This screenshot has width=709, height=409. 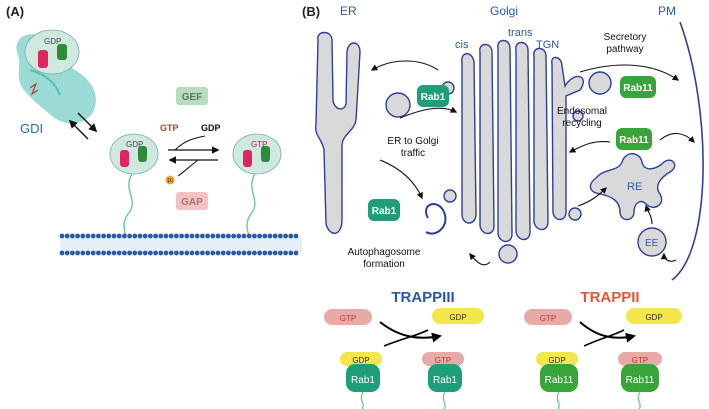 I want to click on rab11-badge-recycling, so click(x=634, y=139).